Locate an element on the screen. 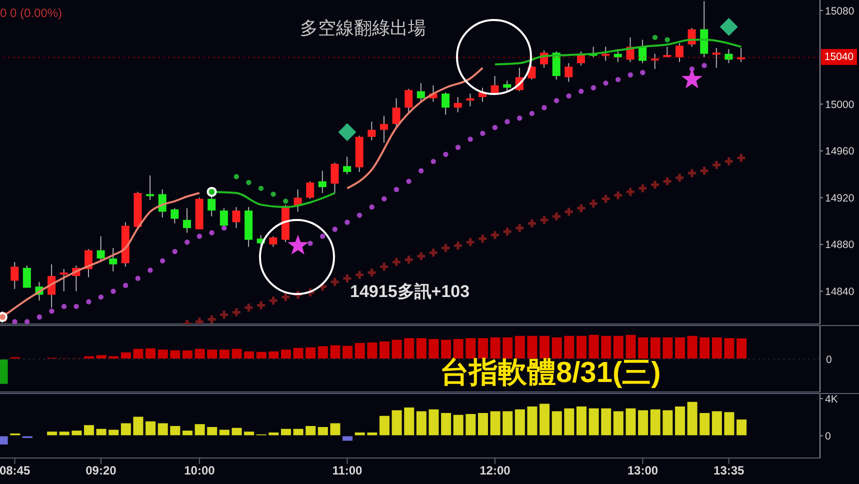  y-tick-label: 14880 is located at coordinates (839, 245).